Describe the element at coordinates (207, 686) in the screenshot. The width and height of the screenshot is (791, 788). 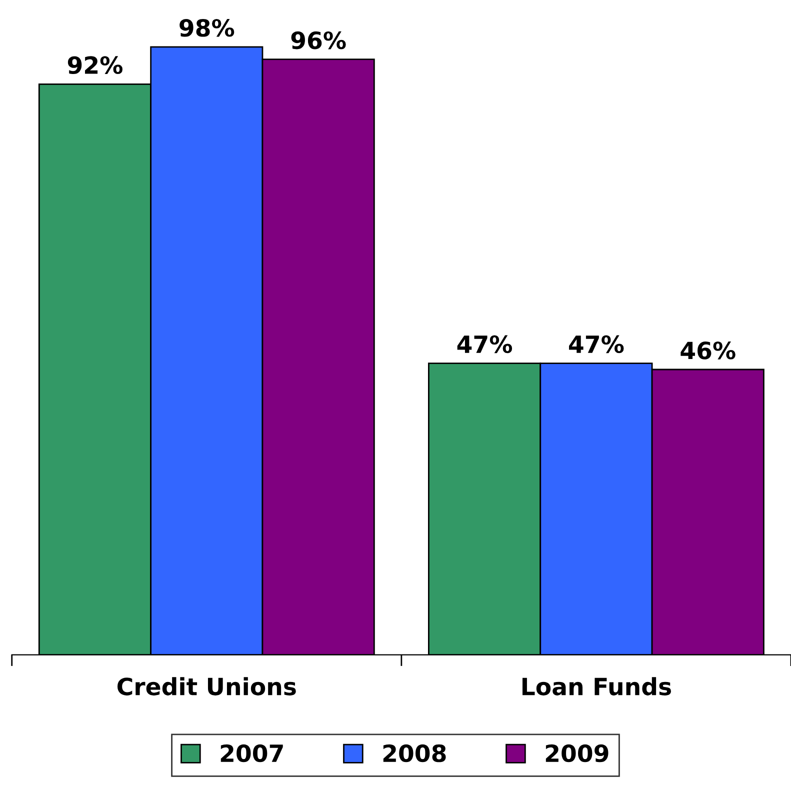
I see `x-tick-label: Credit Unions` at that location.